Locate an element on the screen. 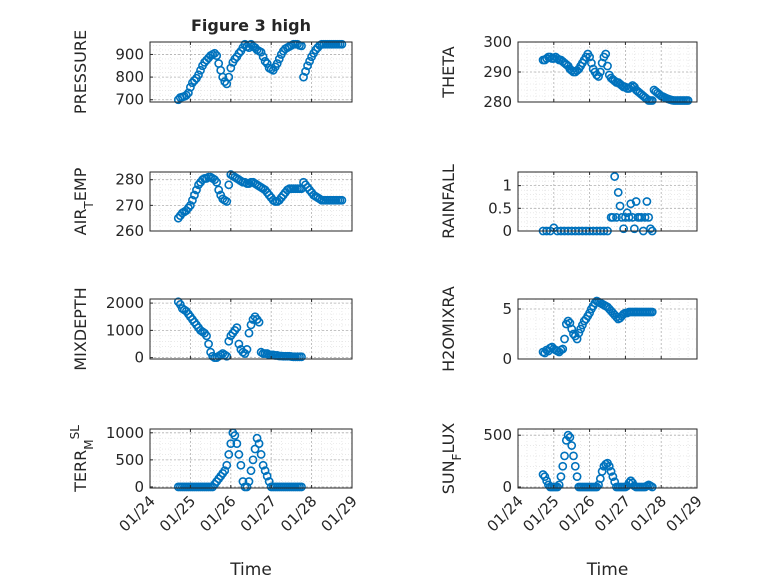  sunflux-x-tick-label: 01/24 is located at coordinates (505, 513).